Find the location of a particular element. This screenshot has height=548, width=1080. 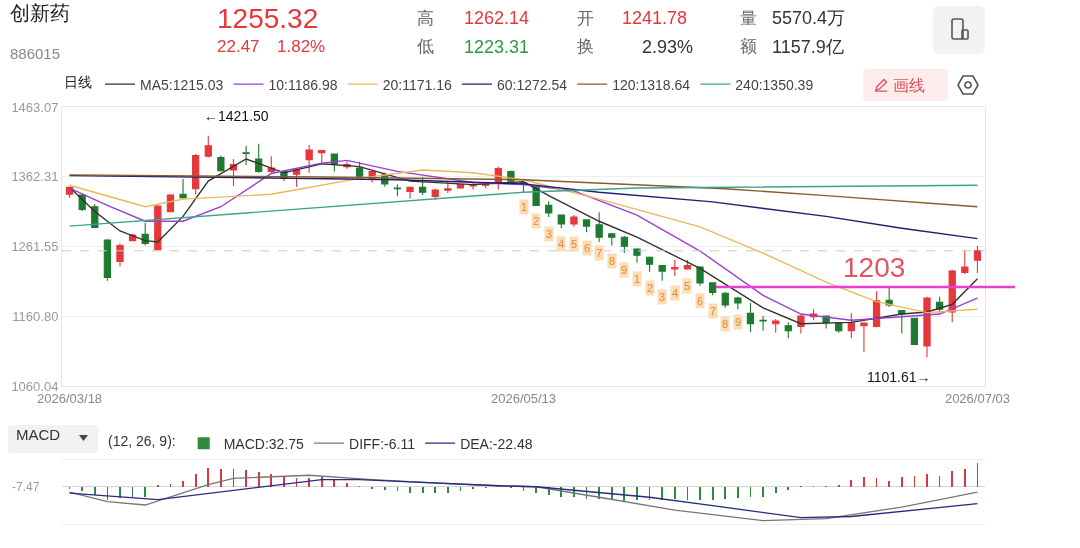

legend-label: MA5:1215.03 is located at coordinates (182, 84).